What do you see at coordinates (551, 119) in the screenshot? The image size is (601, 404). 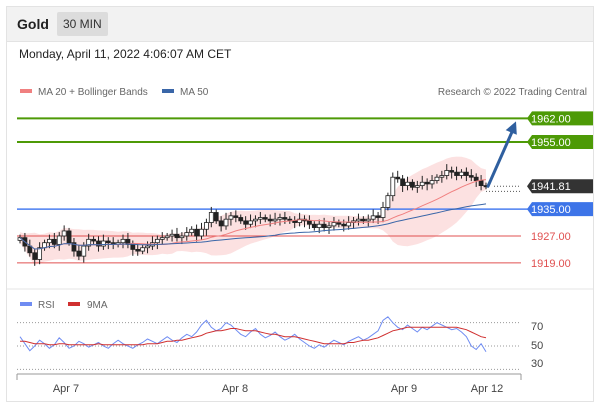 I see `level-label-0: 1962.00` at bounding box center [551, 119].